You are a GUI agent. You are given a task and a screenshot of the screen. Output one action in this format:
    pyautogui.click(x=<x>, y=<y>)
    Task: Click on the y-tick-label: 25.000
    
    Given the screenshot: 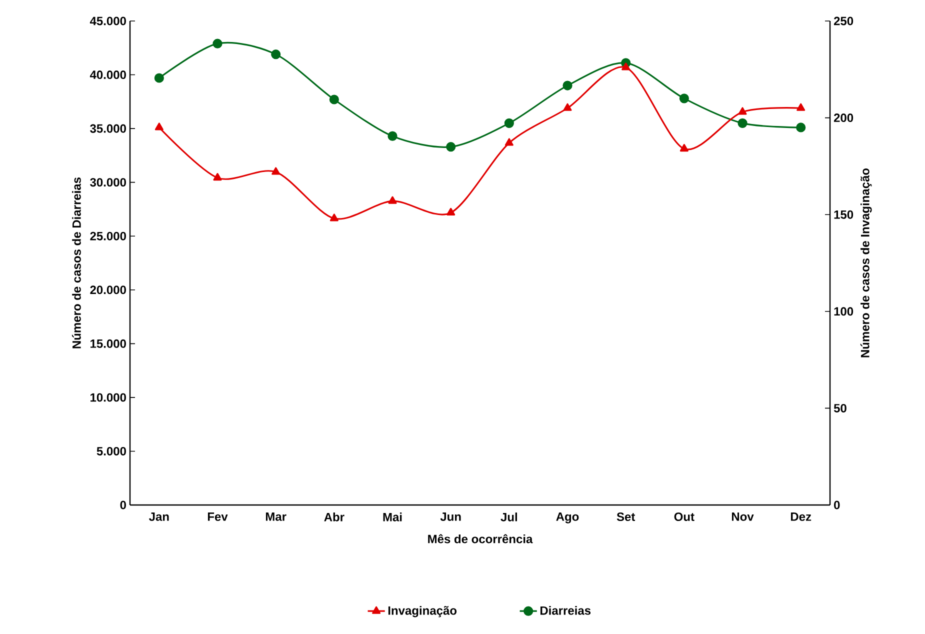 What is the action you would take?
    pyautogui.click(x=108, y=236)
    